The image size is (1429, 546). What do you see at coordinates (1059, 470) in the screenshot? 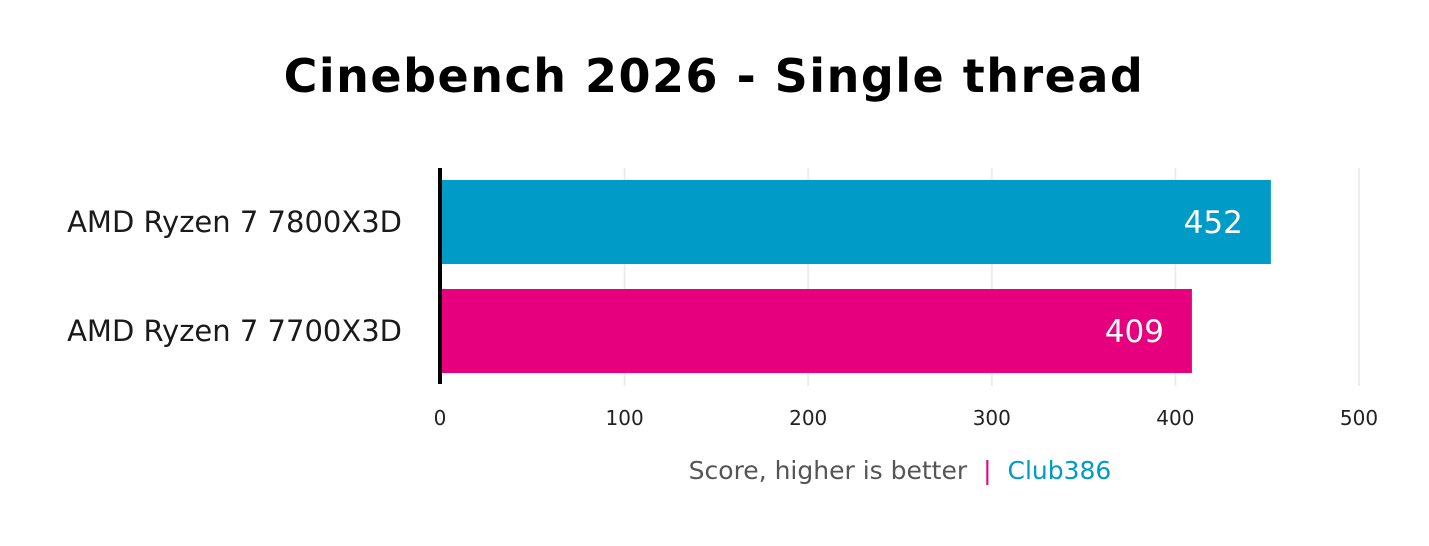
I see `caption-brand: Club386` at bounding box center [1059, 470].